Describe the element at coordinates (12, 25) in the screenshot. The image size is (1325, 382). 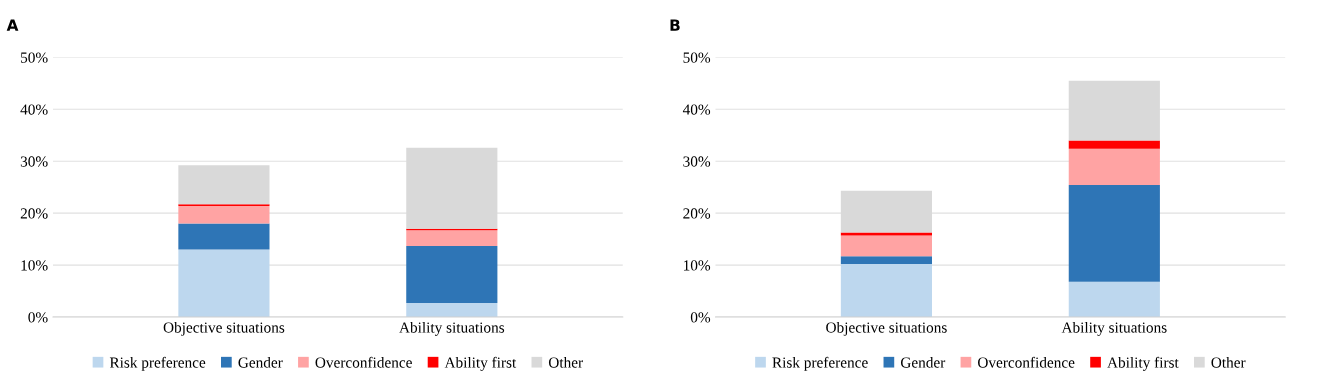
I see `chart-title: A` at that location.